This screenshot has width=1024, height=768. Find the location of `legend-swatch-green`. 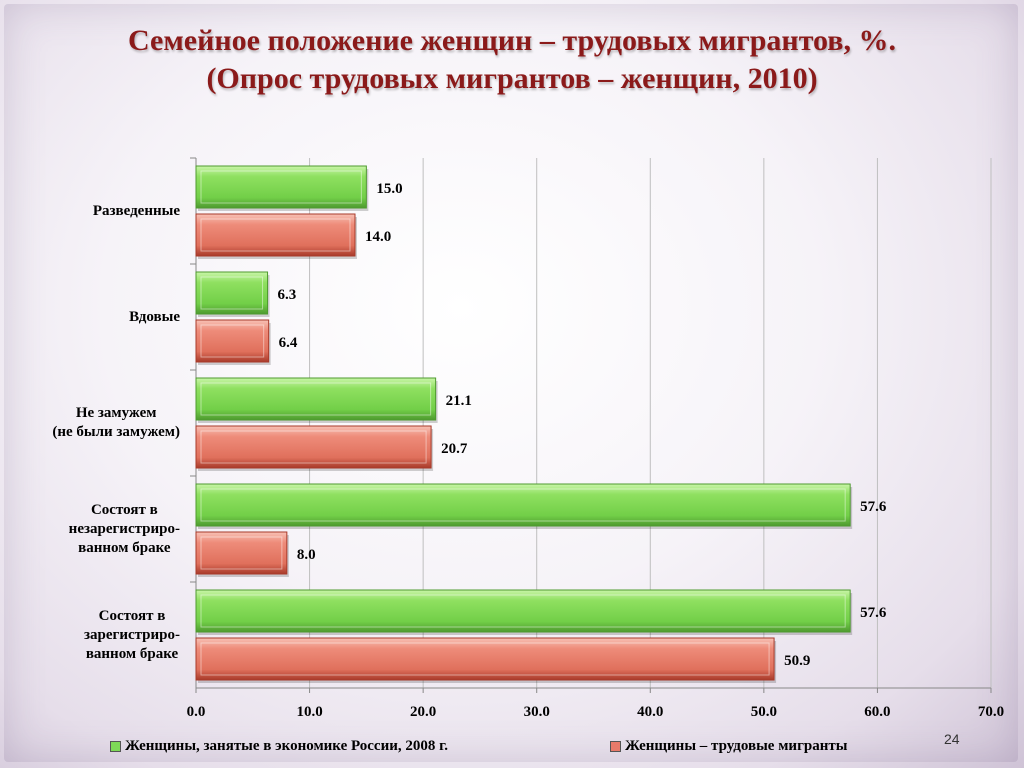

legend-swatch-green is located at coordinates (115, 746).